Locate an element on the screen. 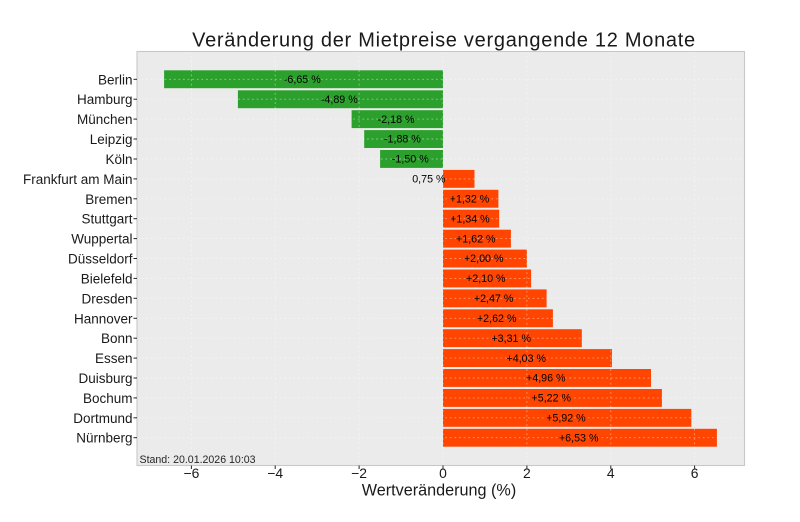  svg-text: München is located at coordinates (105, 119).